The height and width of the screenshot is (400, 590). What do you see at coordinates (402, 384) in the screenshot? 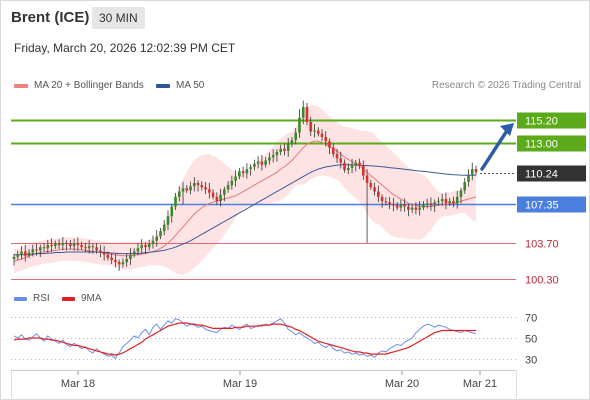
I see `x-tick-label-2: Mar 20` at bounding box center [402, 384].